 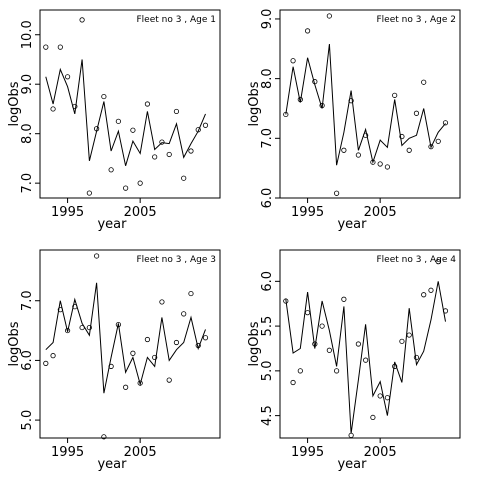 I want to click on panel-title: Fleet no 3 , Age 3, so click(x=176, y=260).